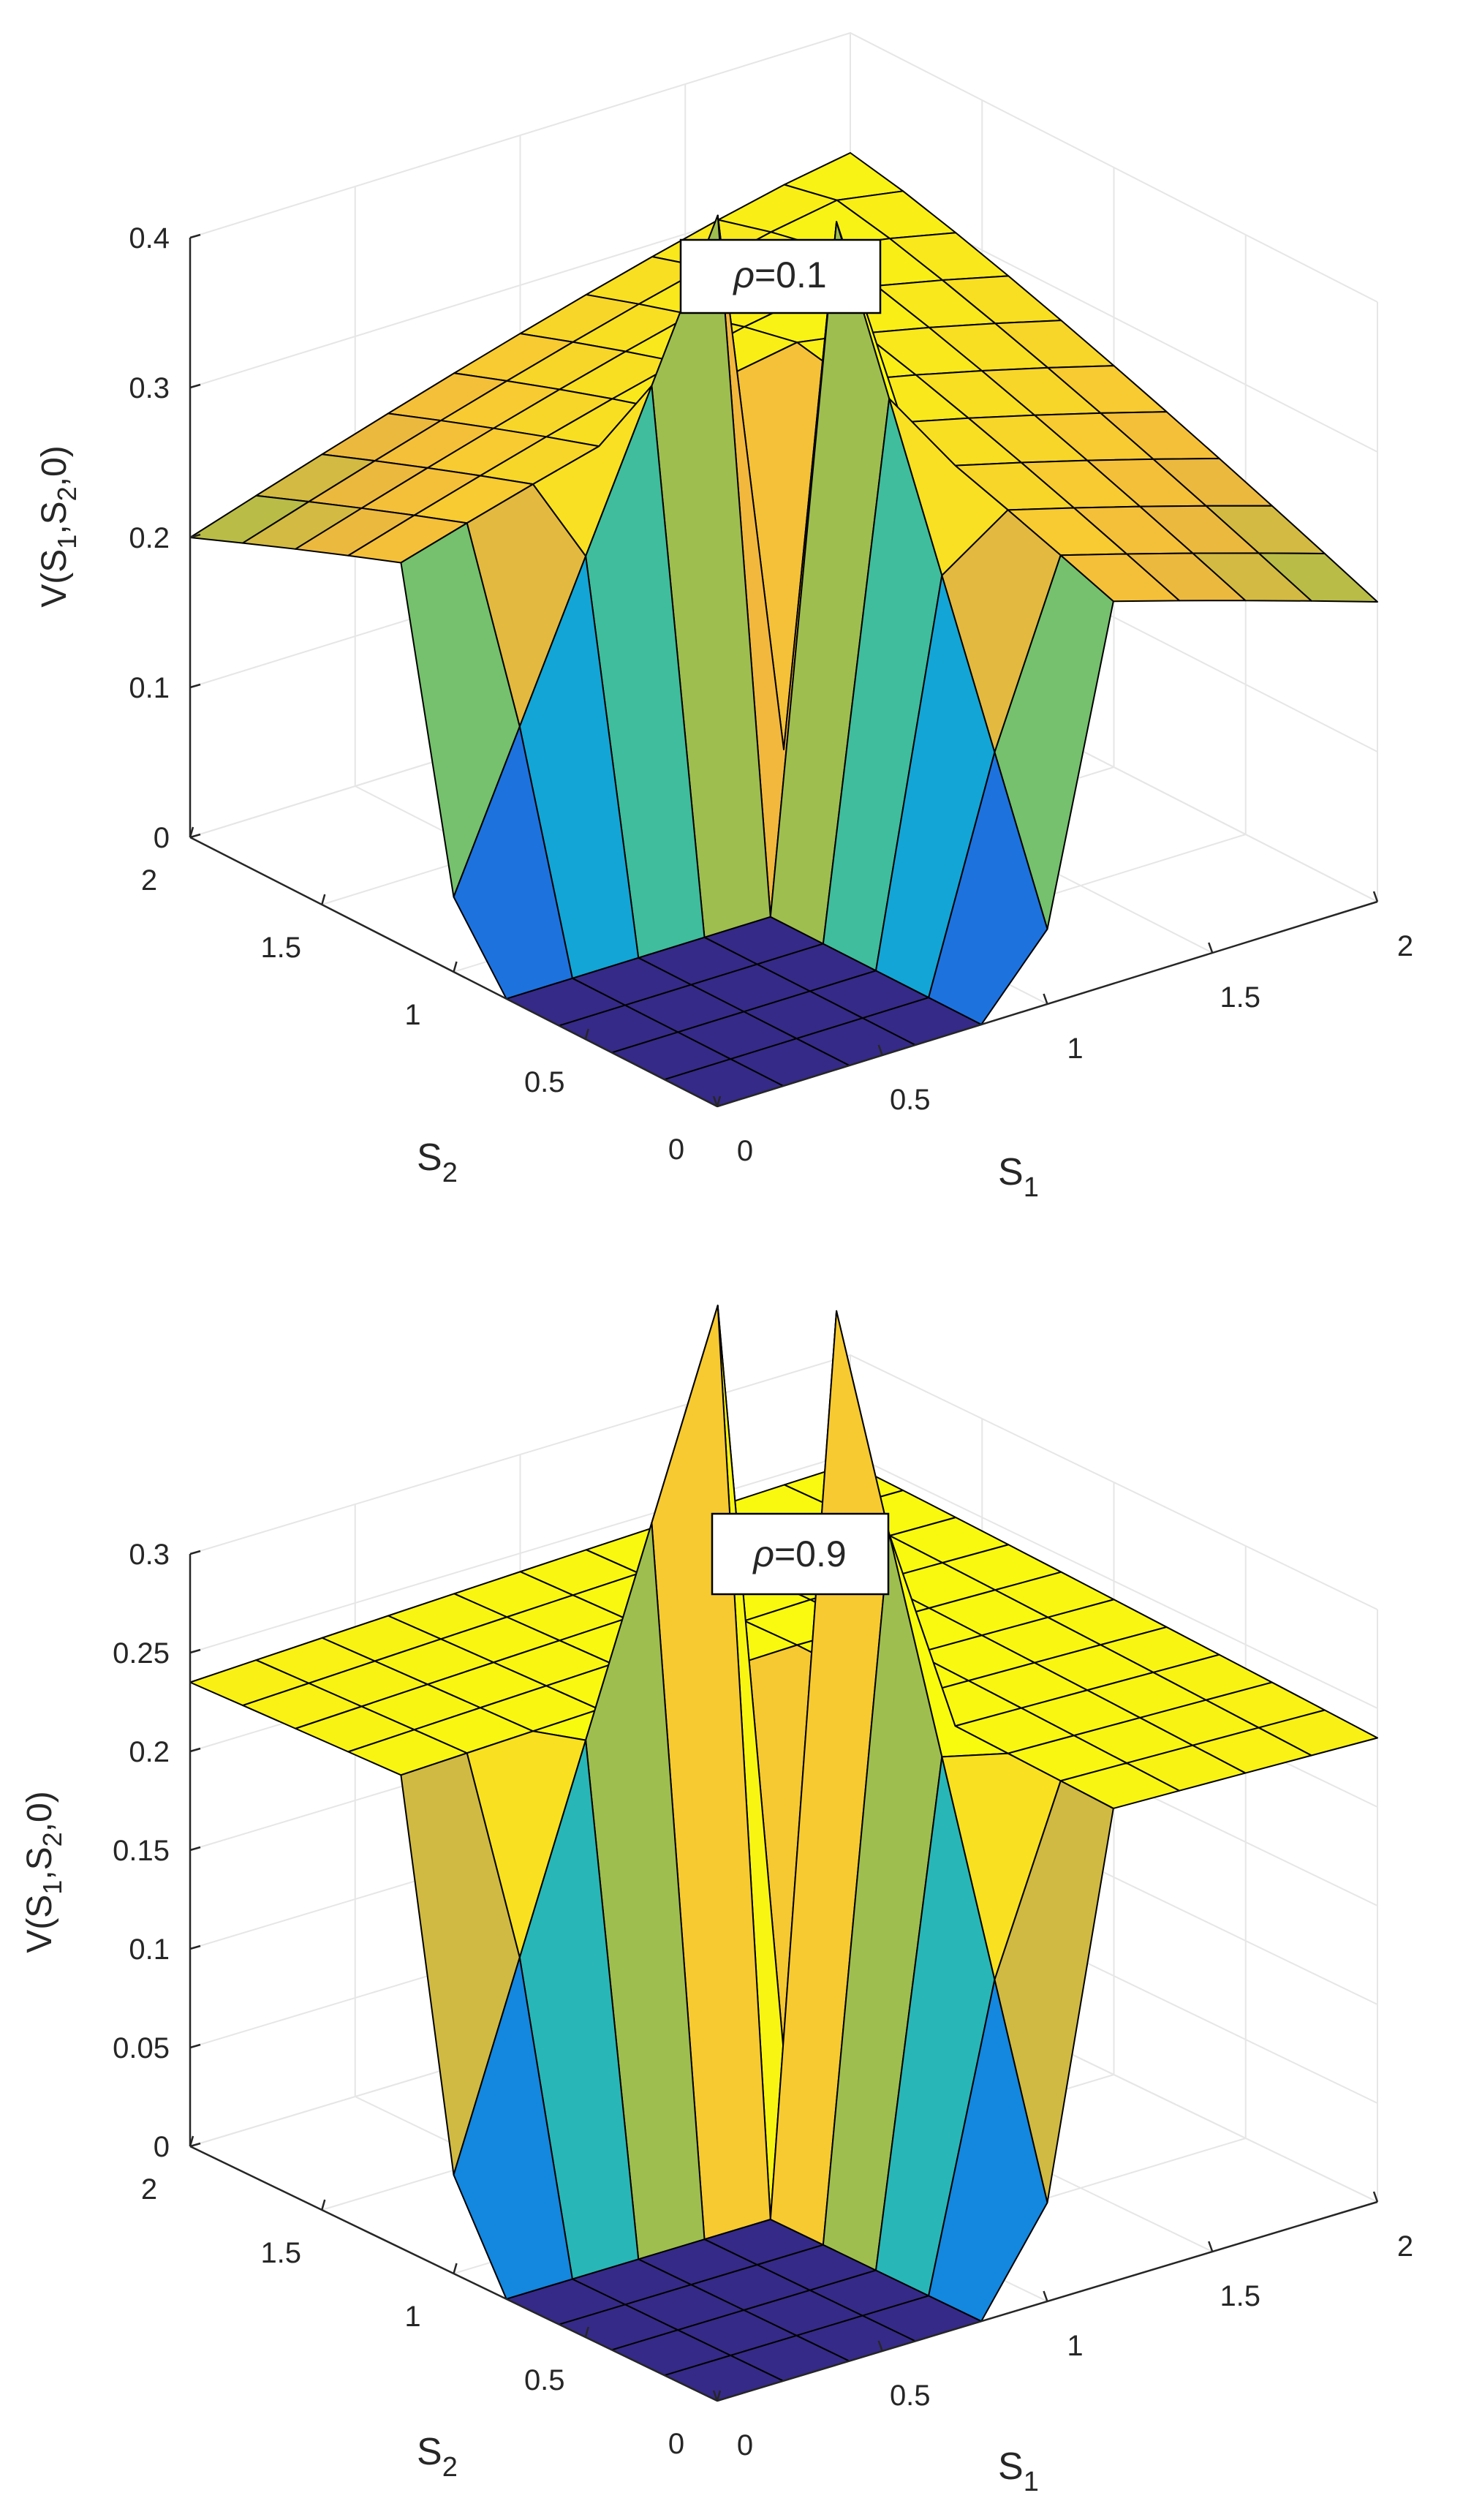  Describe the element at coordinates (141, 1851) in the screenshot. I see `z-tick-label: 0.15` at that location.